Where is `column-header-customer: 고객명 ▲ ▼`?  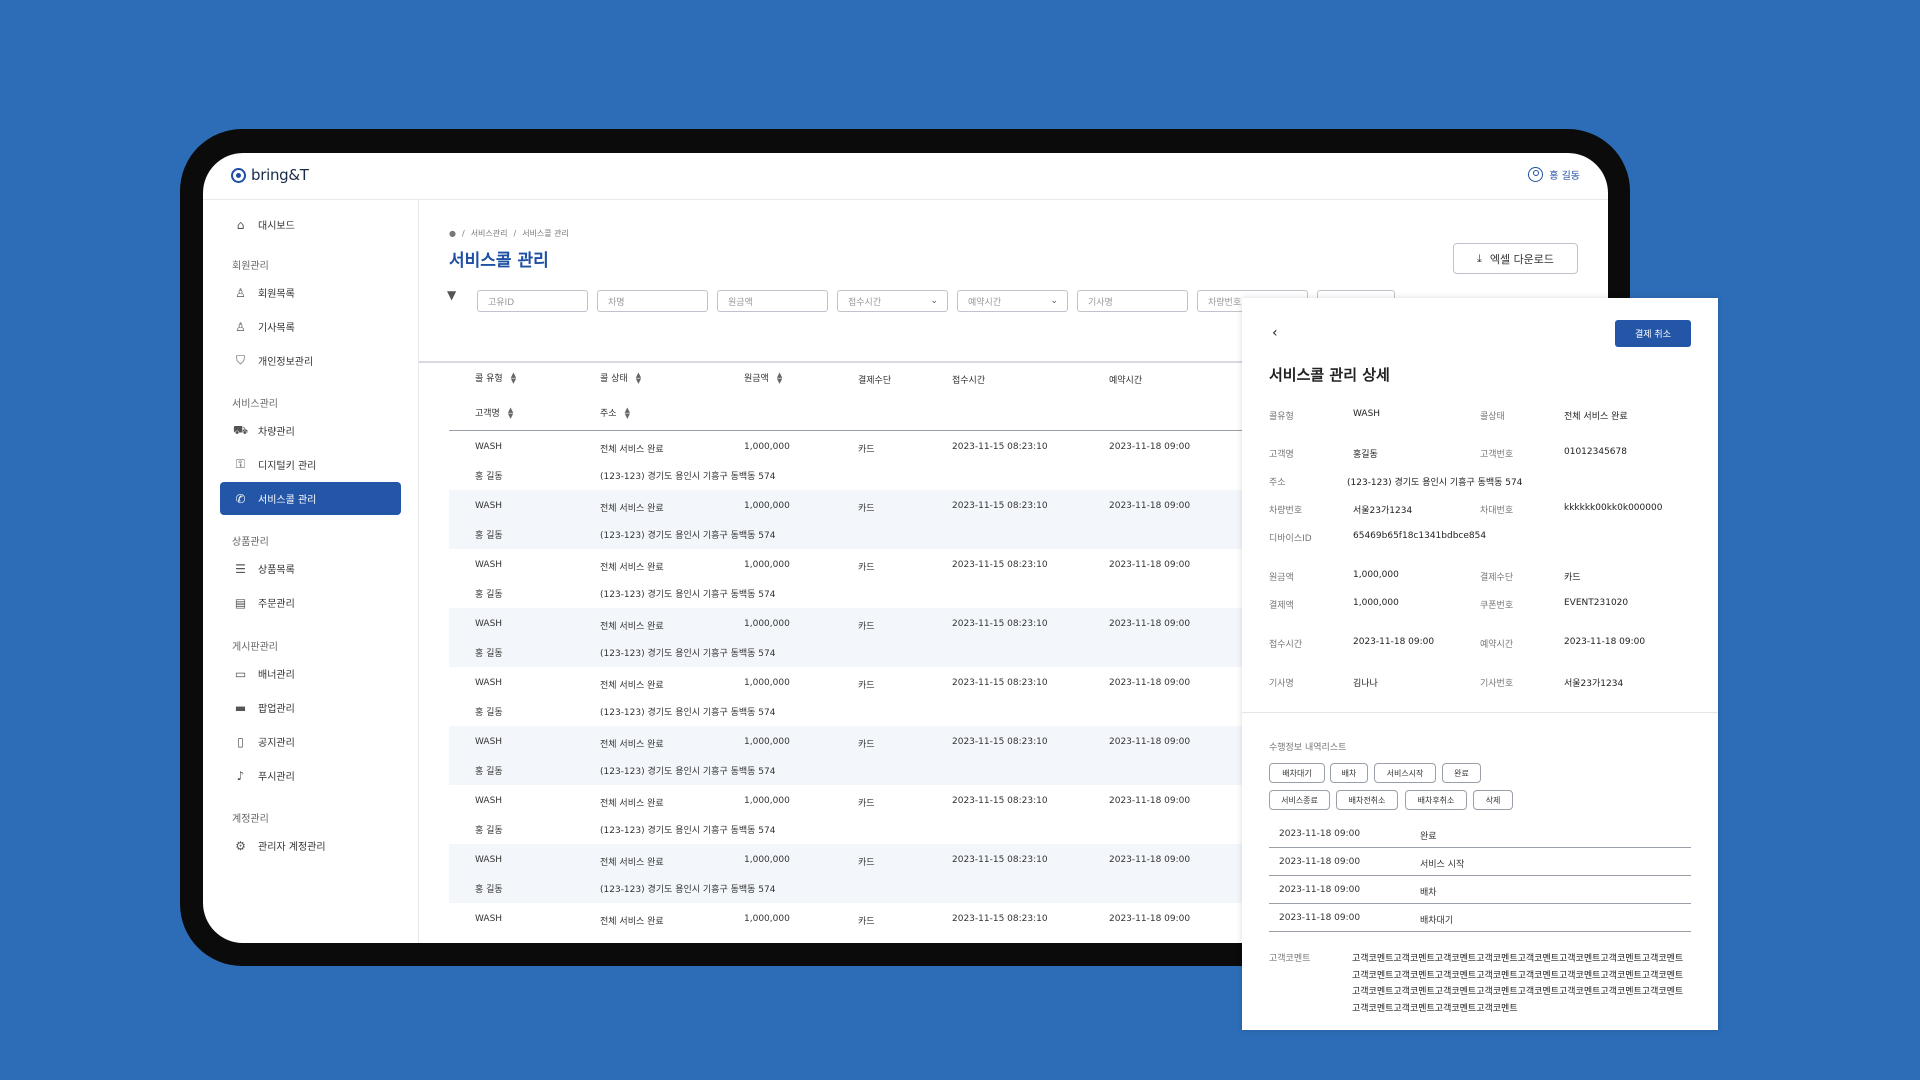
column-header-customer: 고객명 ▲ ▼ is located at coordinates (494, 412).